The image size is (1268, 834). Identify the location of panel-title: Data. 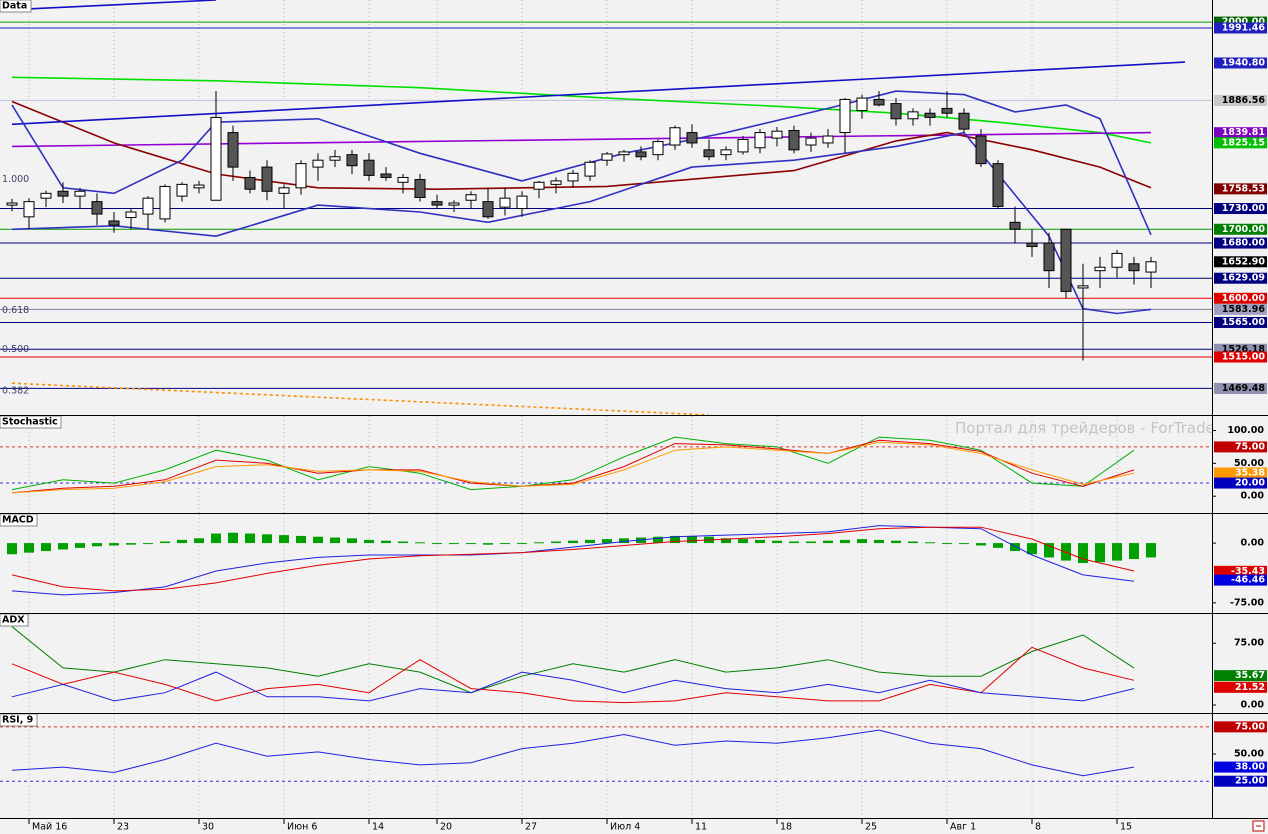
(14, 6).